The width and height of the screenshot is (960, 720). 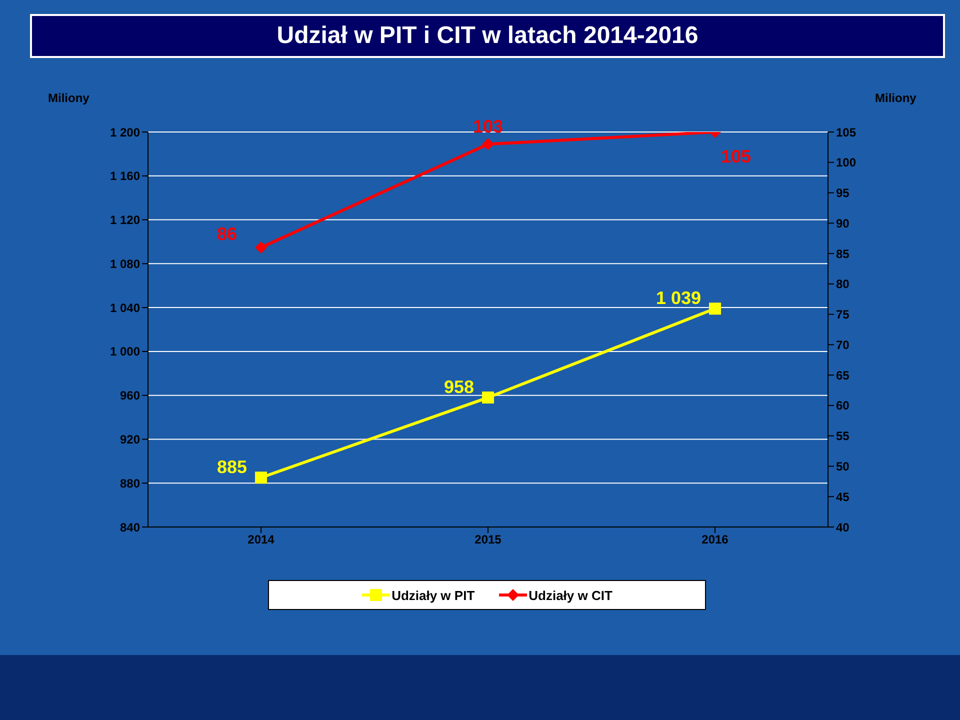 What do you see at coordinates (125, 132) in the screenshot?
I see `y-tick-label: 1 200` at bounding box center [125, 132].